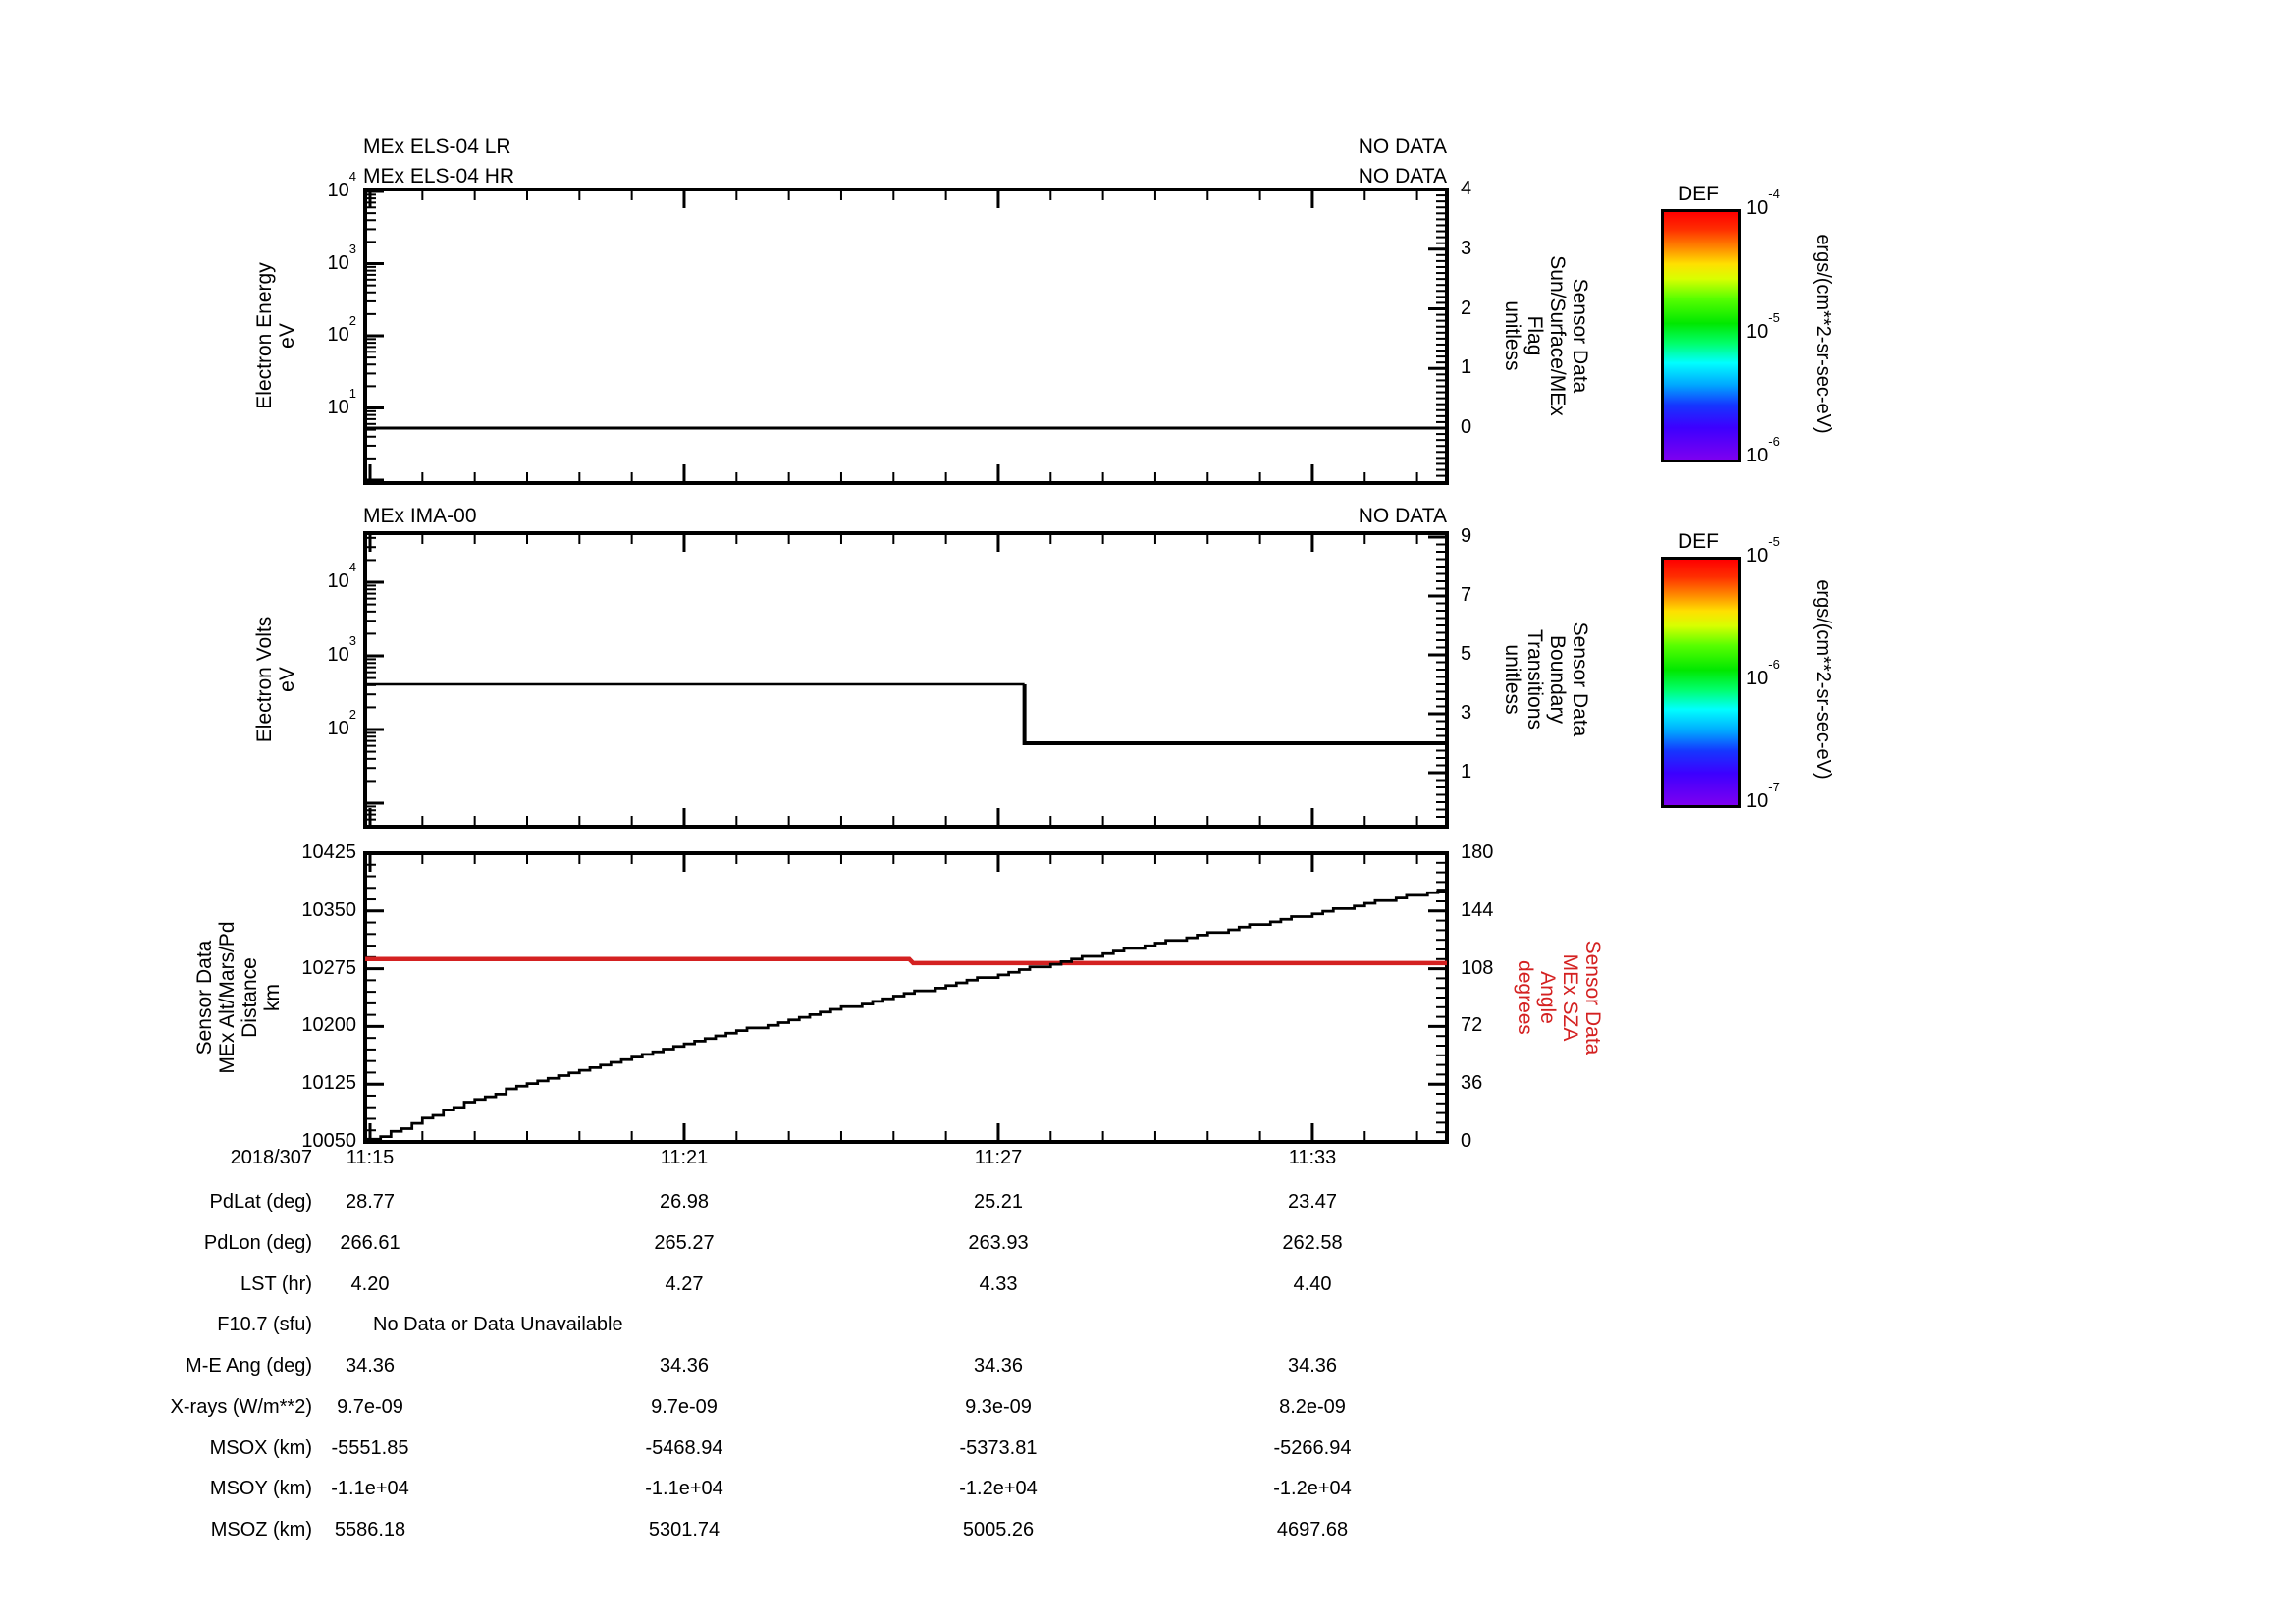 The width and height of the screenshot is (2296, 1623). I want to click on panel1-title-hr: MEx ELS-04 HR, so click(439, 176).